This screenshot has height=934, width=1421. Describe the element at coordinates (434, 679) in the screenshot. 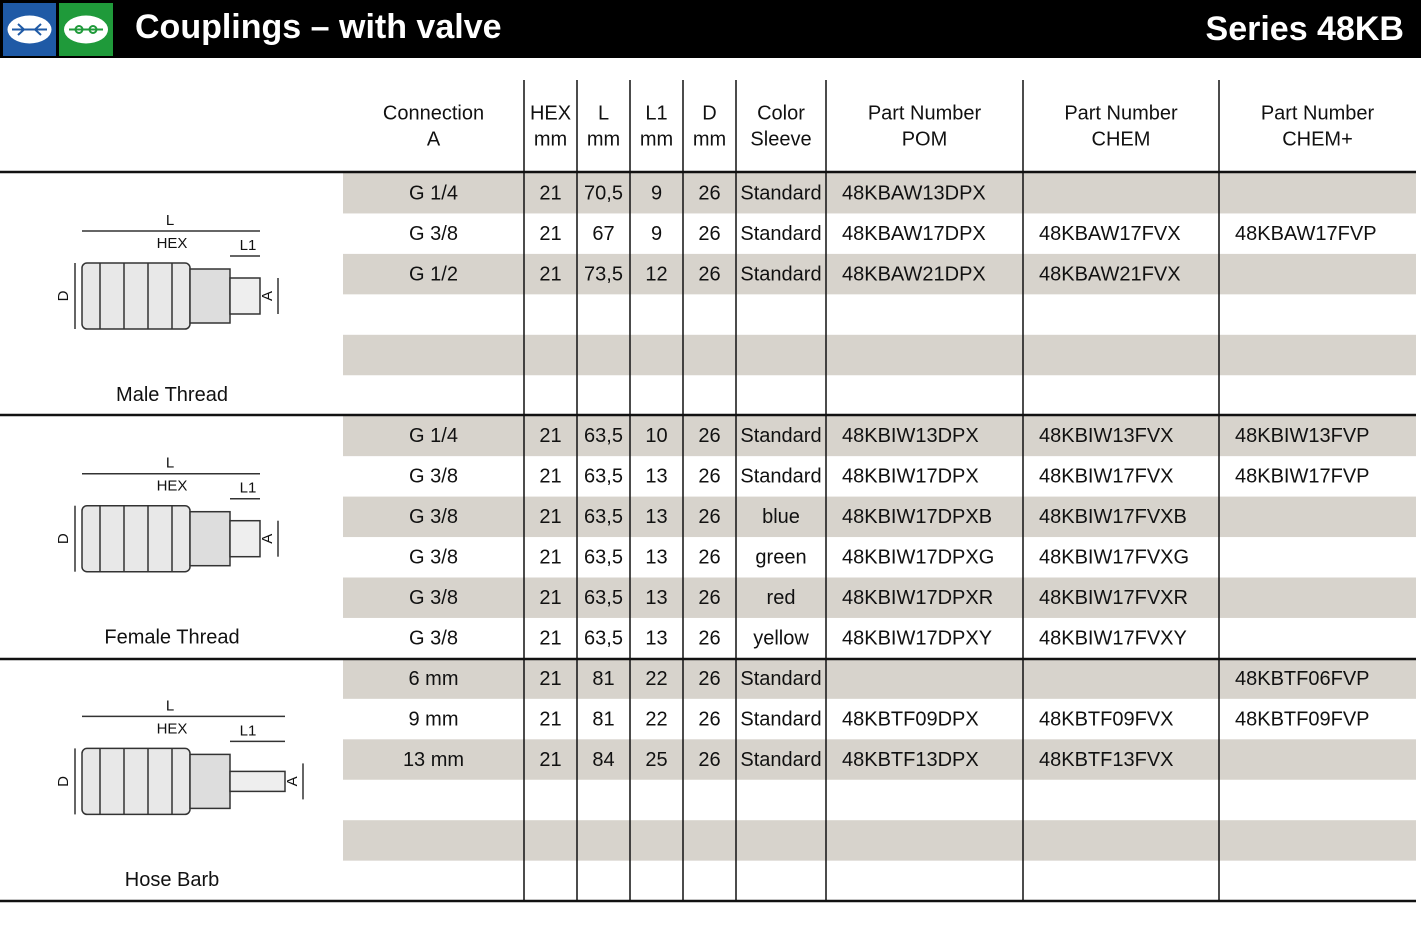

I see `cell: 6 mm` at that location.